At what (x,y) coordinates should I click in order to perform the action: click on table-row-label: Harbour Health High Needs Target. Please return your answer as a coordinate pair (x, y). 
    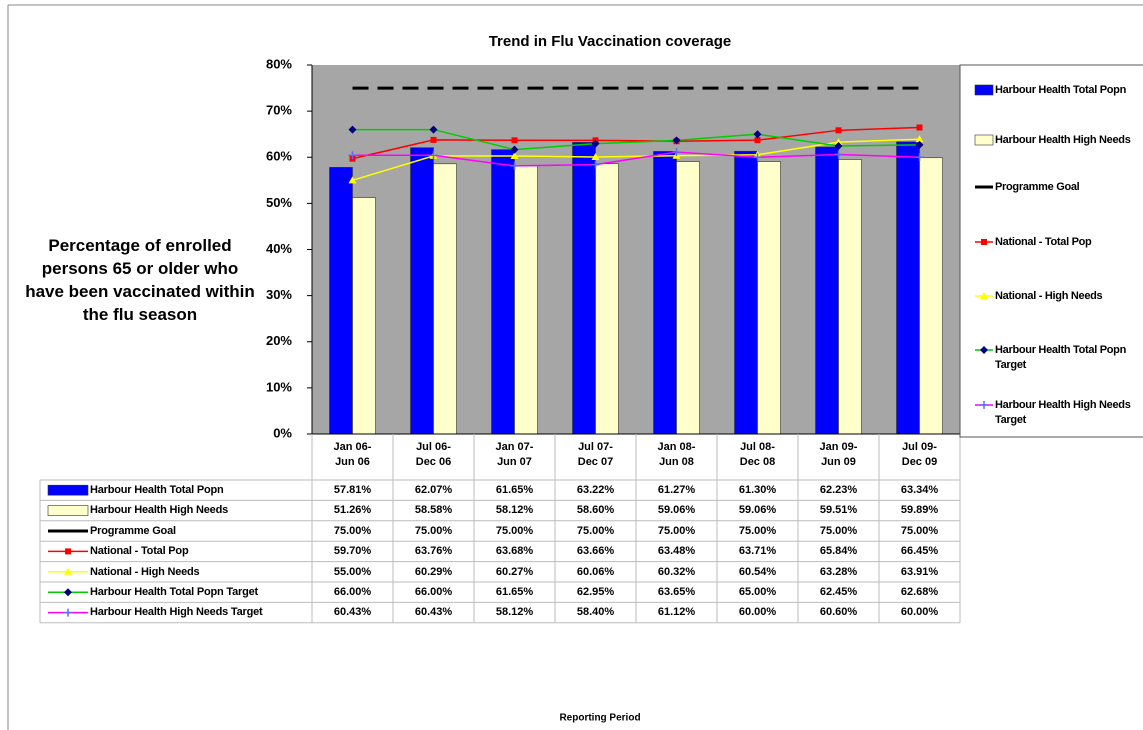
    Looking at the image, I should click on (176, 612).